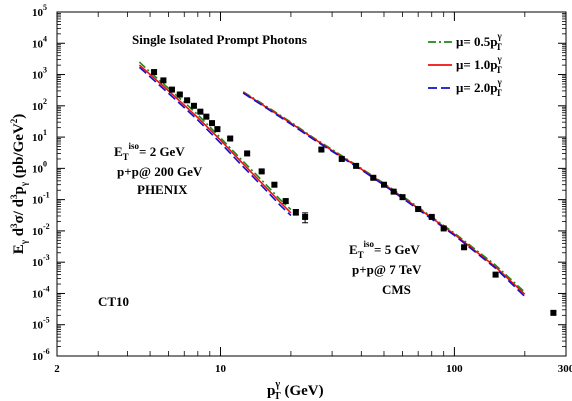  What do you see at coordinates (41, 292) in the screenshot?
I see `y-tick-label: 10⁻⁴` at bounding box center [41, 292].